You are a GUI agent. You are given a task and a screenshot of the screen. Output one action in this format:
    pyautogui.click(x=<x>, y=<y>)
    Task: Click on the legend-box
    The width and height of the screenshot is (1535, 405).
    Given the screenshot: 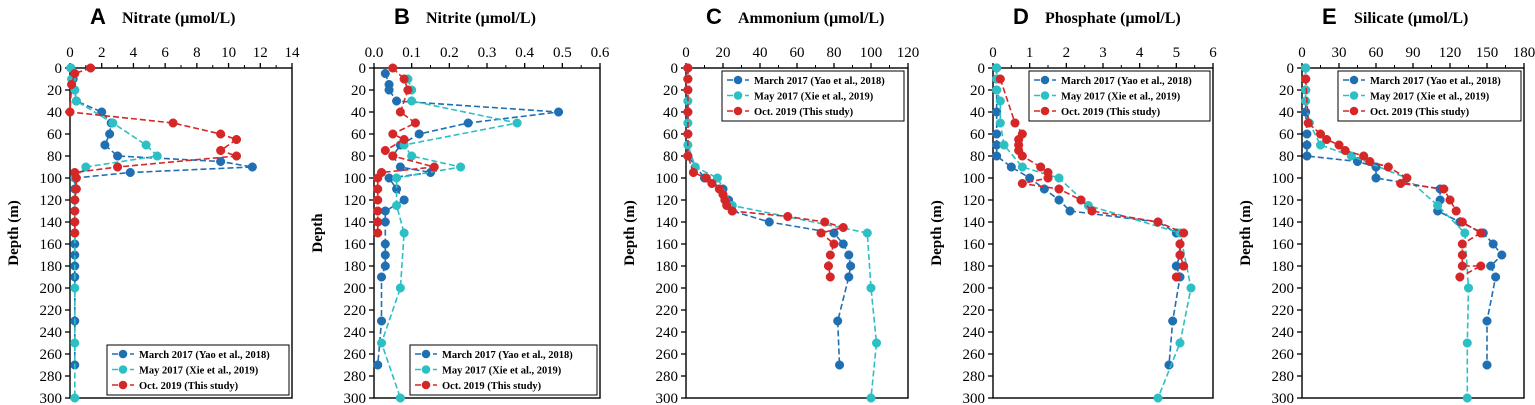 What is the action you would take?
    pyautogui.click(x=1119, y=96)
    